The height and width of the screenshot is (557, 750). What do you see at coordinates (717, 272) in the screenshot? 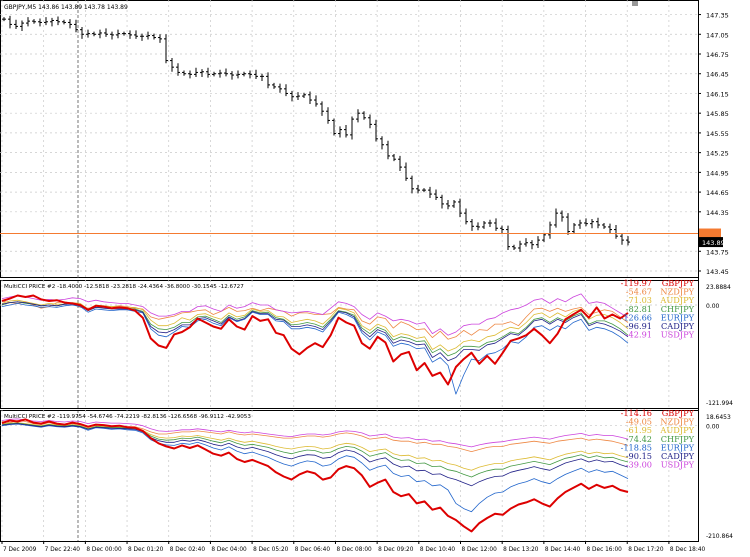
I see `y-tick-label: 143.45` at bounding box center [717, 272].